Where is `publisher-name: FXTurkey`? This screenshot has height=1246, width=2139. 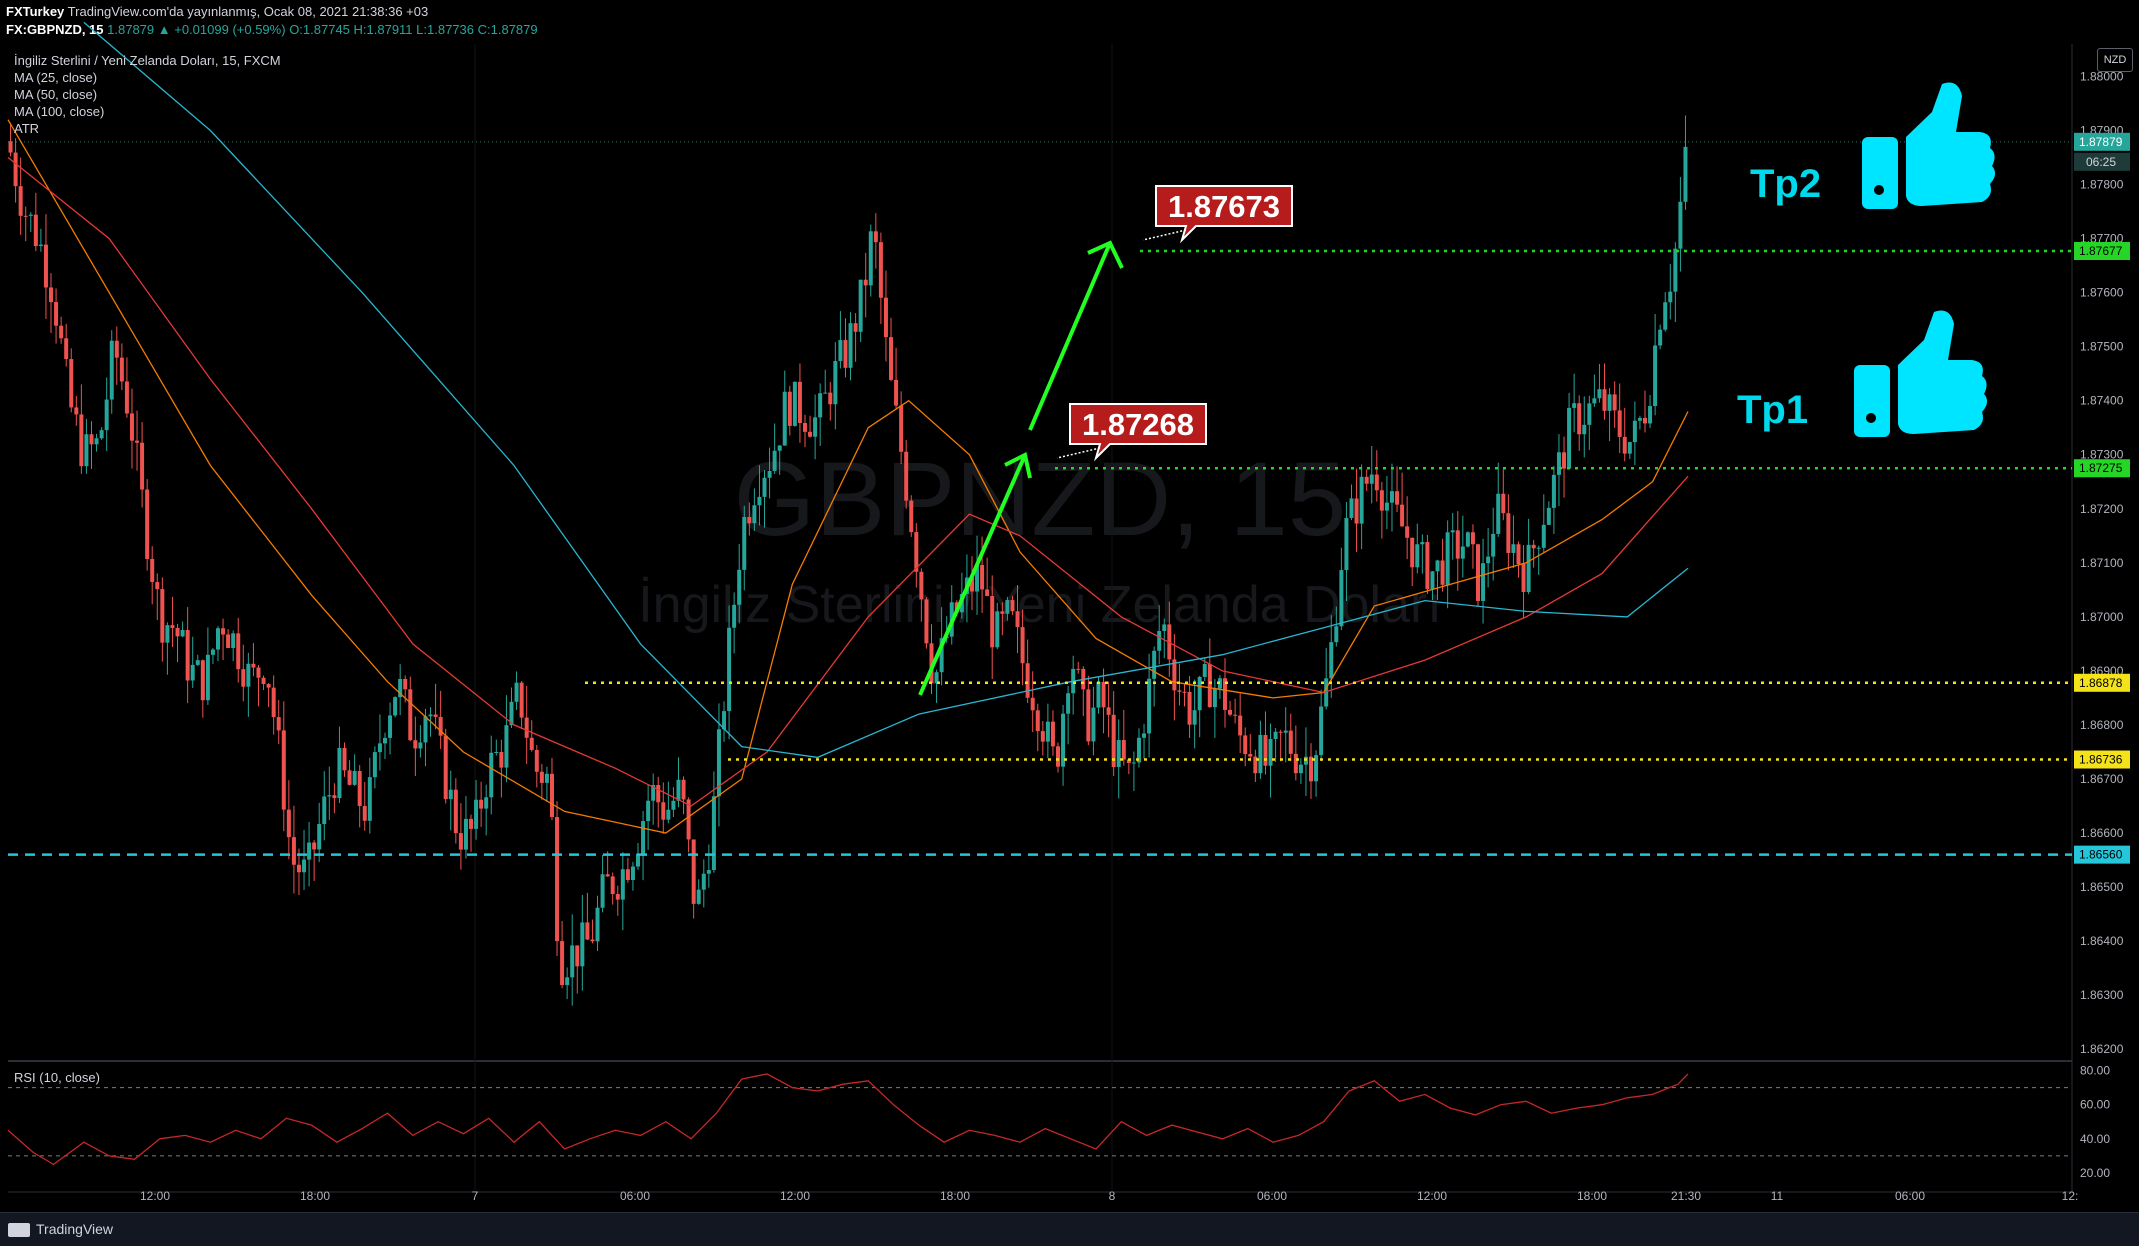
publisher-name: FXTurkey is located at coordinates (35, 11).